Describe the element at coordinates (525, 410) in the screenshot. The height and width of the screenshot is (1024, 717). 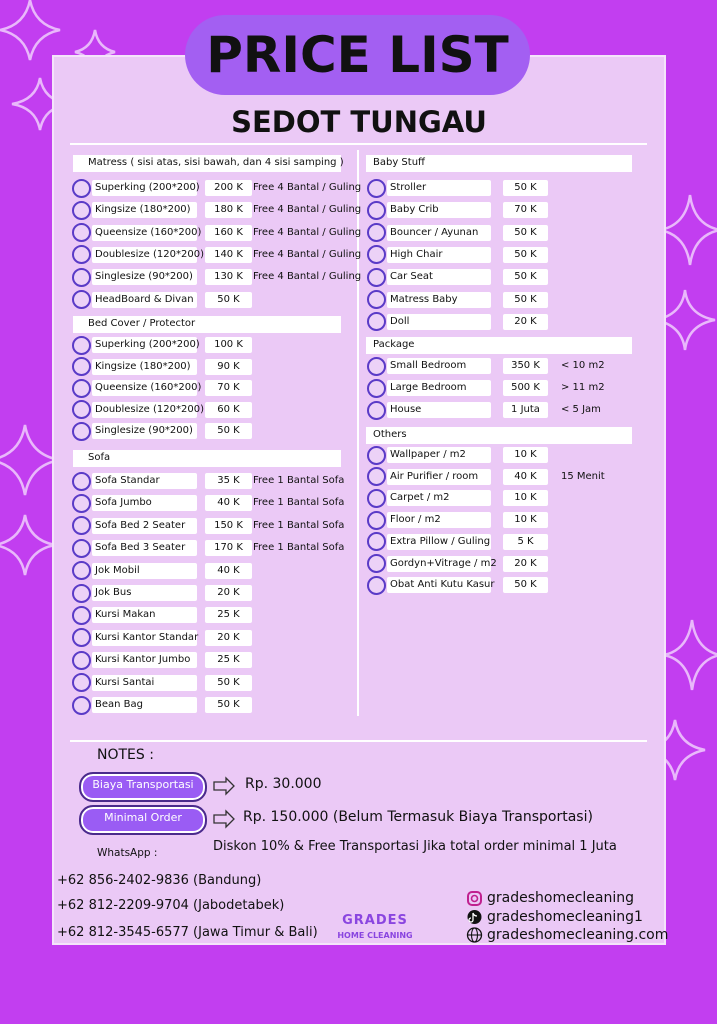
I see `item-price: 1 Juta` at that location.